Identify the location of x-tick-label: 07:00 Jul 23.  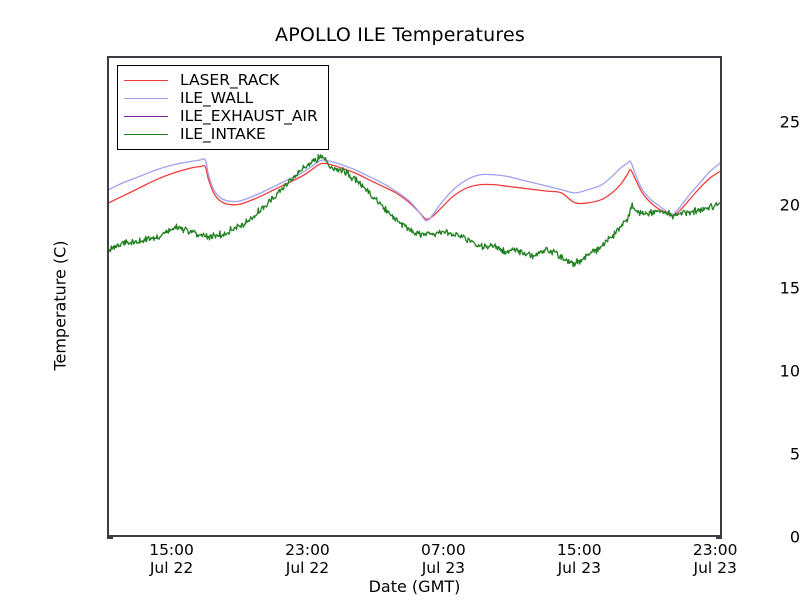
(443, 559).